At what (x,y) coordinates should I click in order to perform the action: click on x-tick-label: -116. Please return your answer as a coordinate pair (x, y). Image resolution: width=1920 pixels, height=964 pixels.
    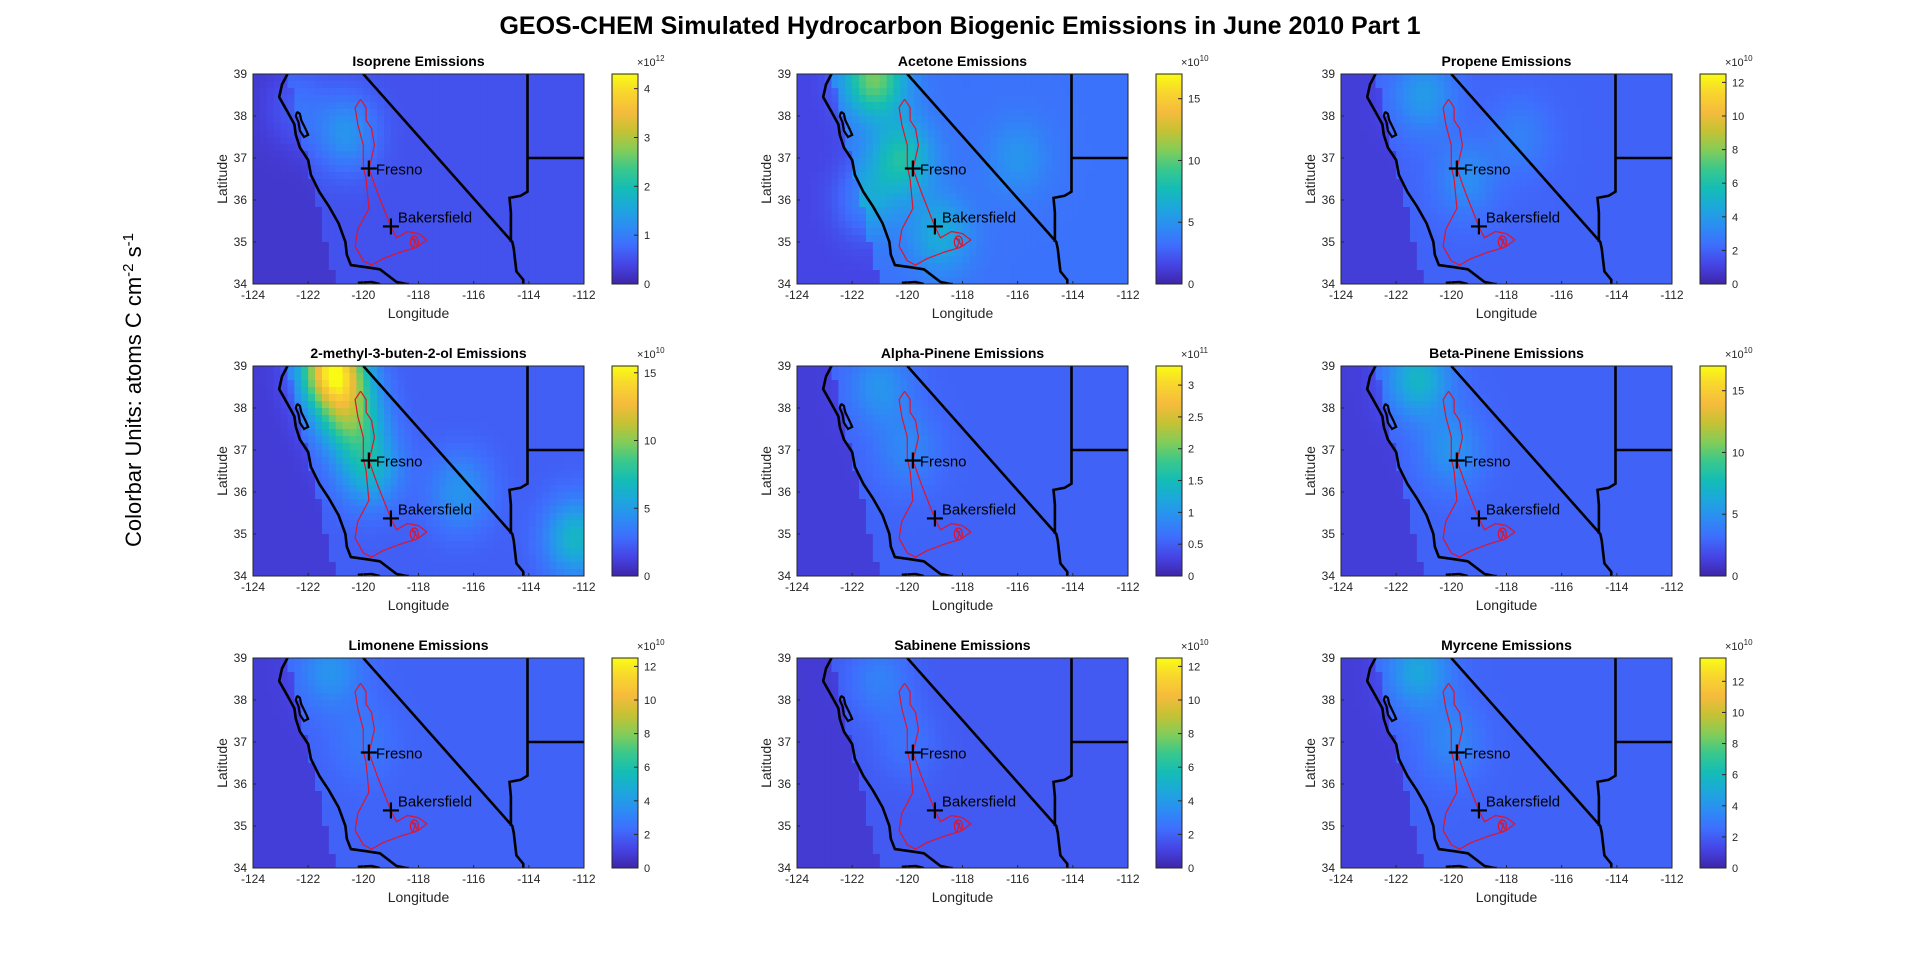
    Looking at the image, I should click on (473, 295).